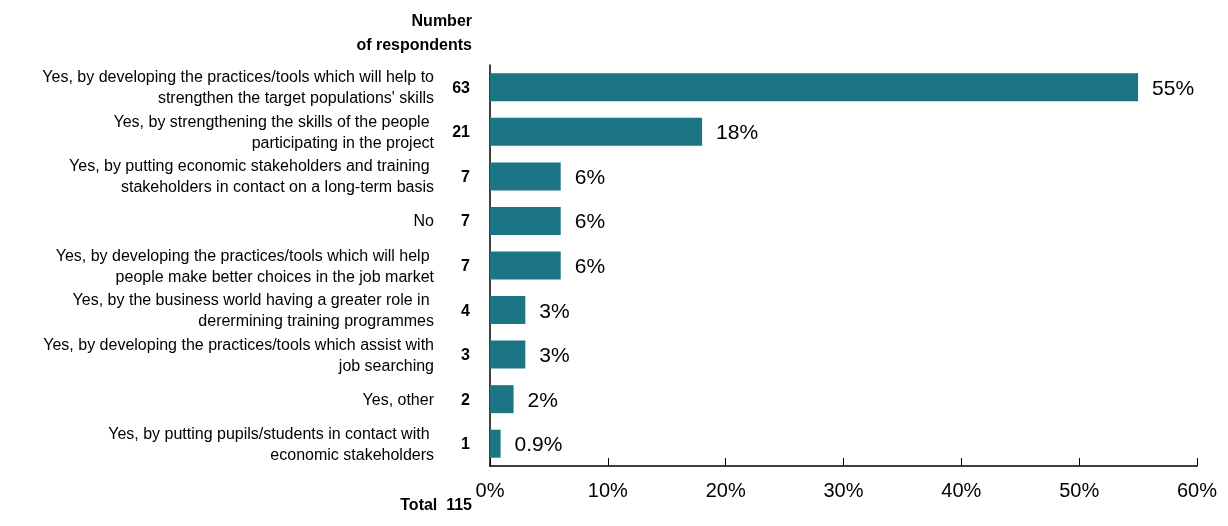 This screenshot has width=1228, height=526. I want to click on y-tick-label: Yes, by developing the practices/tools which will help people make better choices in the job market, so click(245, 265).